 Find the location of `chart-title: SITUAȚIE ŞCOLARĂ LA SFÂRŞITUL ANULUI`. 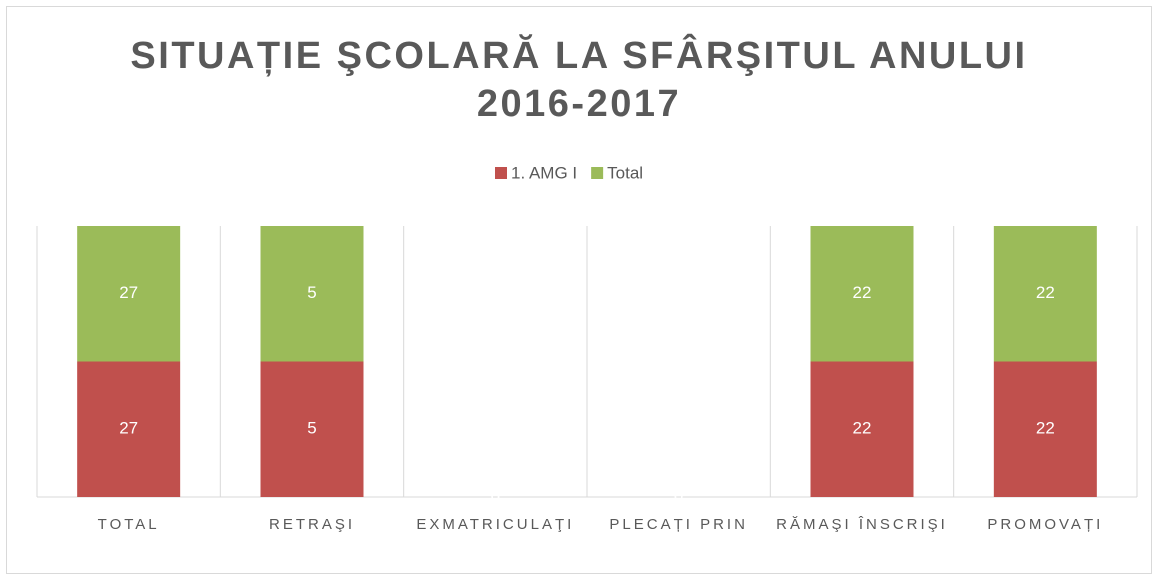

chart-title: SITUAȚIE ŞCOLARĂ LA SFÂRŞITUL ANULUI is located at coordinates (578, 55).